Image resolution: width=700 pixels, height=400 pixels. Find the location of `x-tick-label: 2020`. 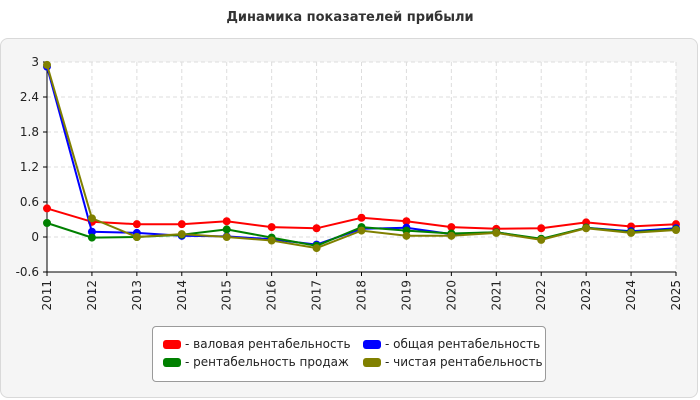

x-tick-label: 2020 is located at coordinates (451, 295).